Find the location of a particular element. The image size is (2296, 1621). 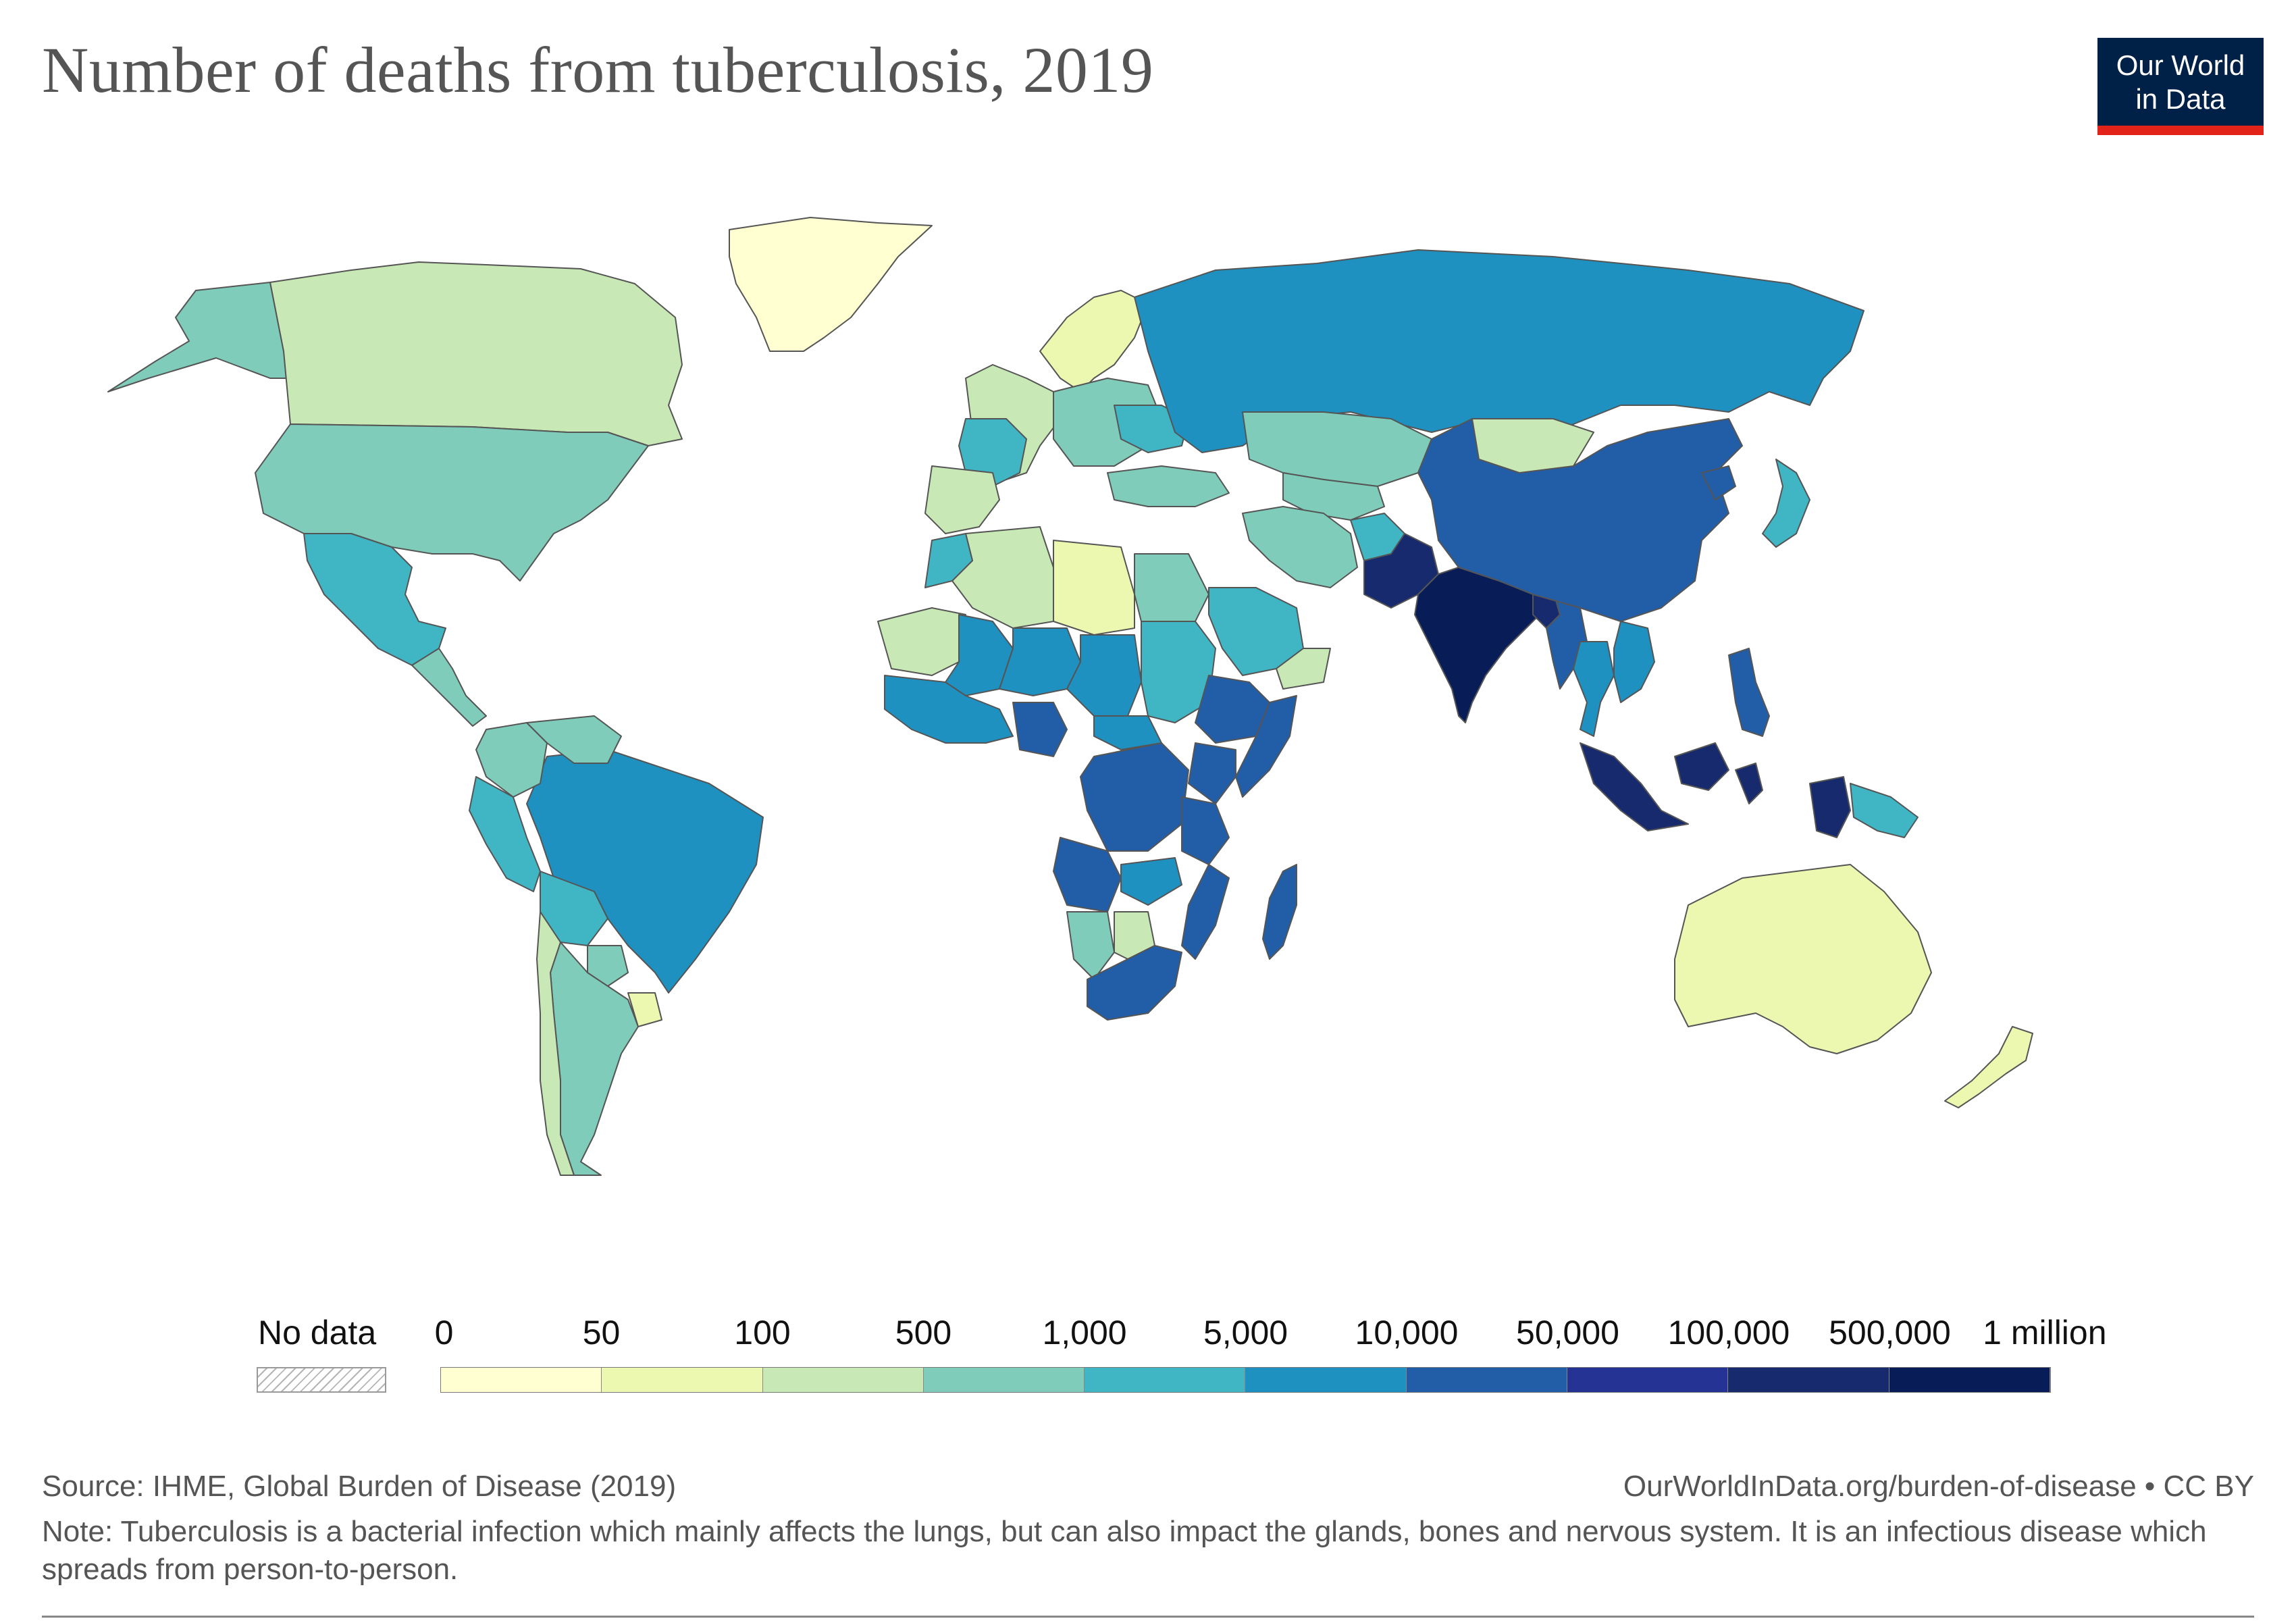

owid-logo: Our World in Data is located at coordinates (2180, 86).